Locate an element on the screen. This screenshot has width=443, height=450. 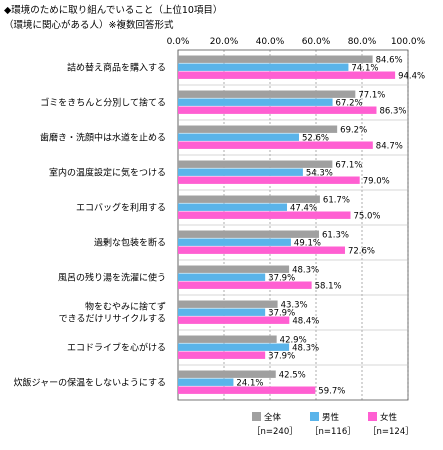
data-label: 69.2% is located at coordinates (353, 131).